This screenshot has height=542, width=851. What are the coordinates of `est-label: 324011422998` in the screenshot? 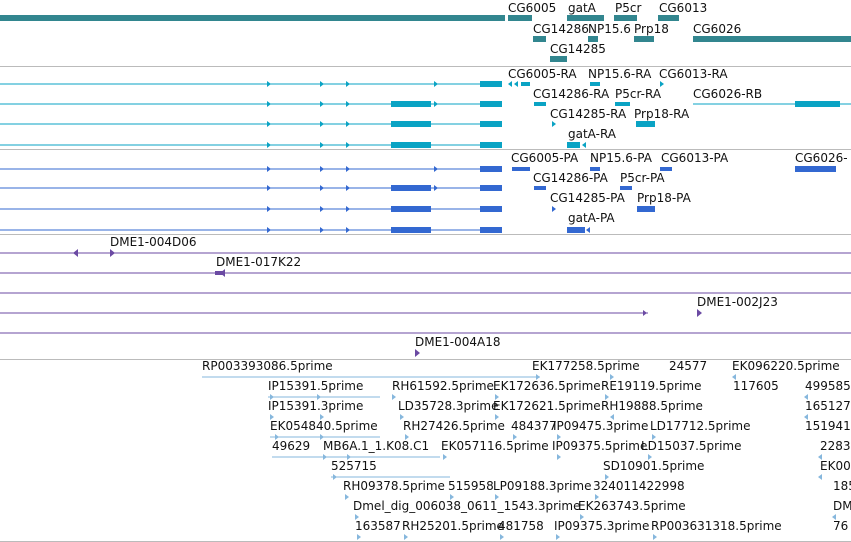 It's located at (639, 486).